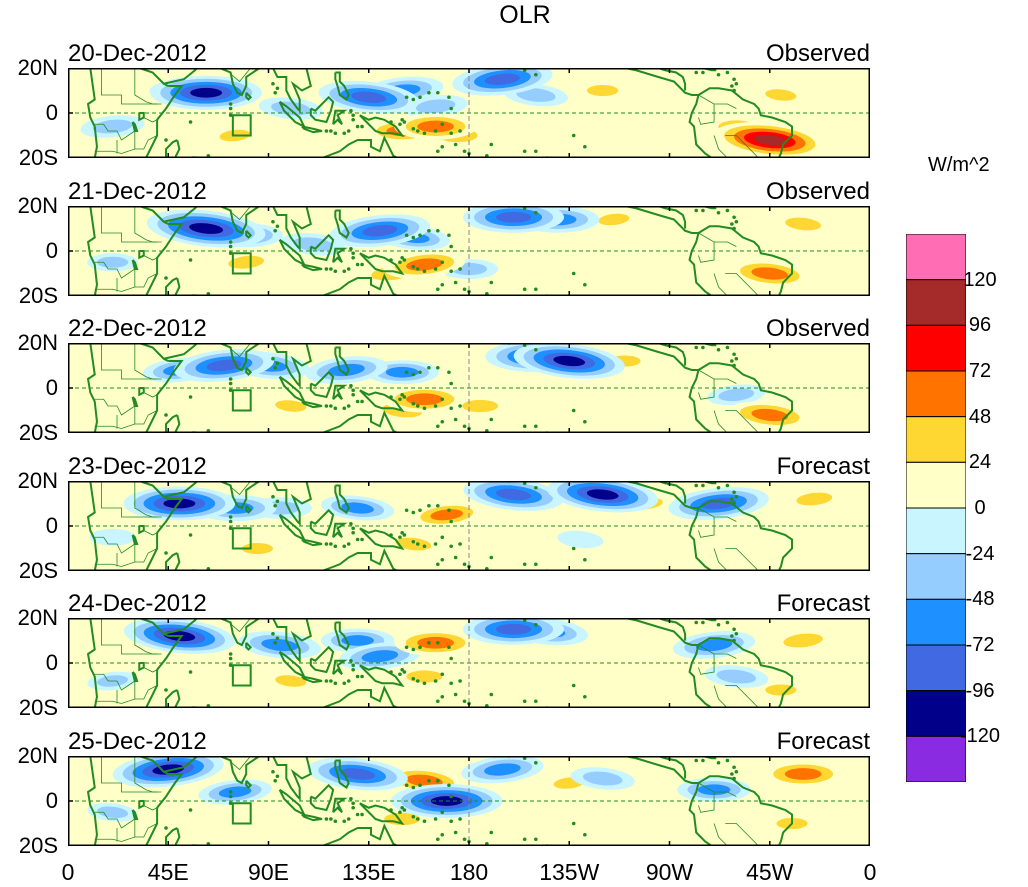  I want to click on latitude-label: 0, so click(51, 662).